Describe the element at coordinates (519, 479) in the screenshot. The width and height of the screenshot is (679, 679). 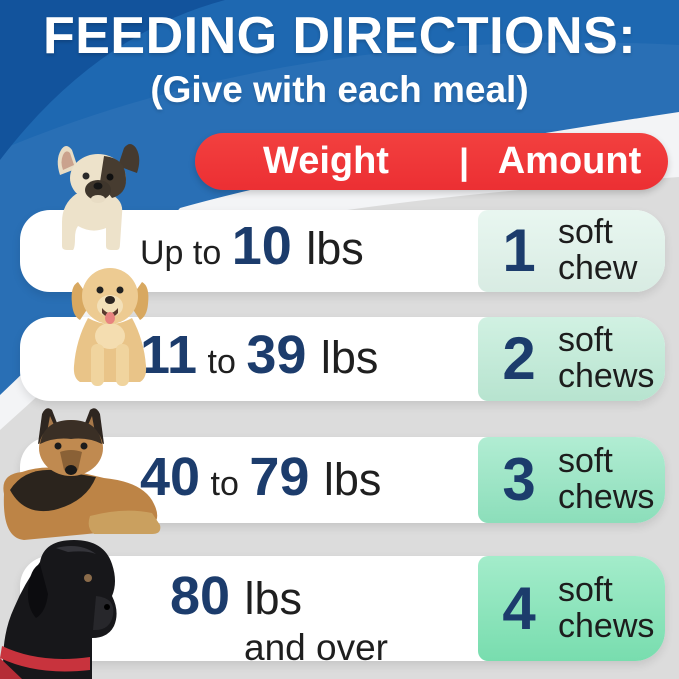
I see `amount-value: 3` at that location.